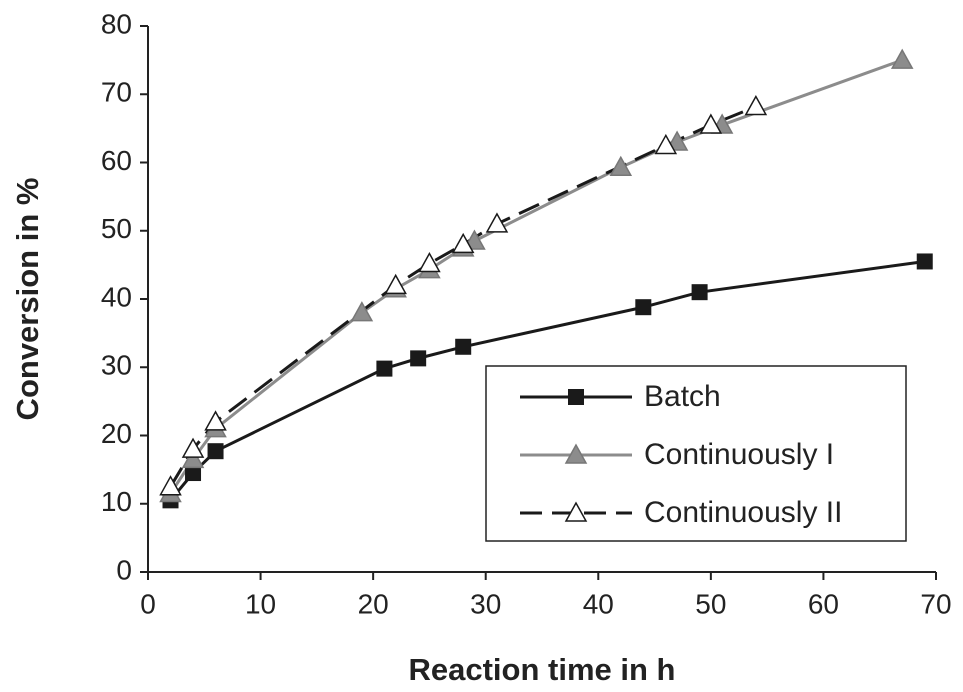 This screenshot has width=963, height=692. I want to click on y-tick-label: 10, so click(116, 501).